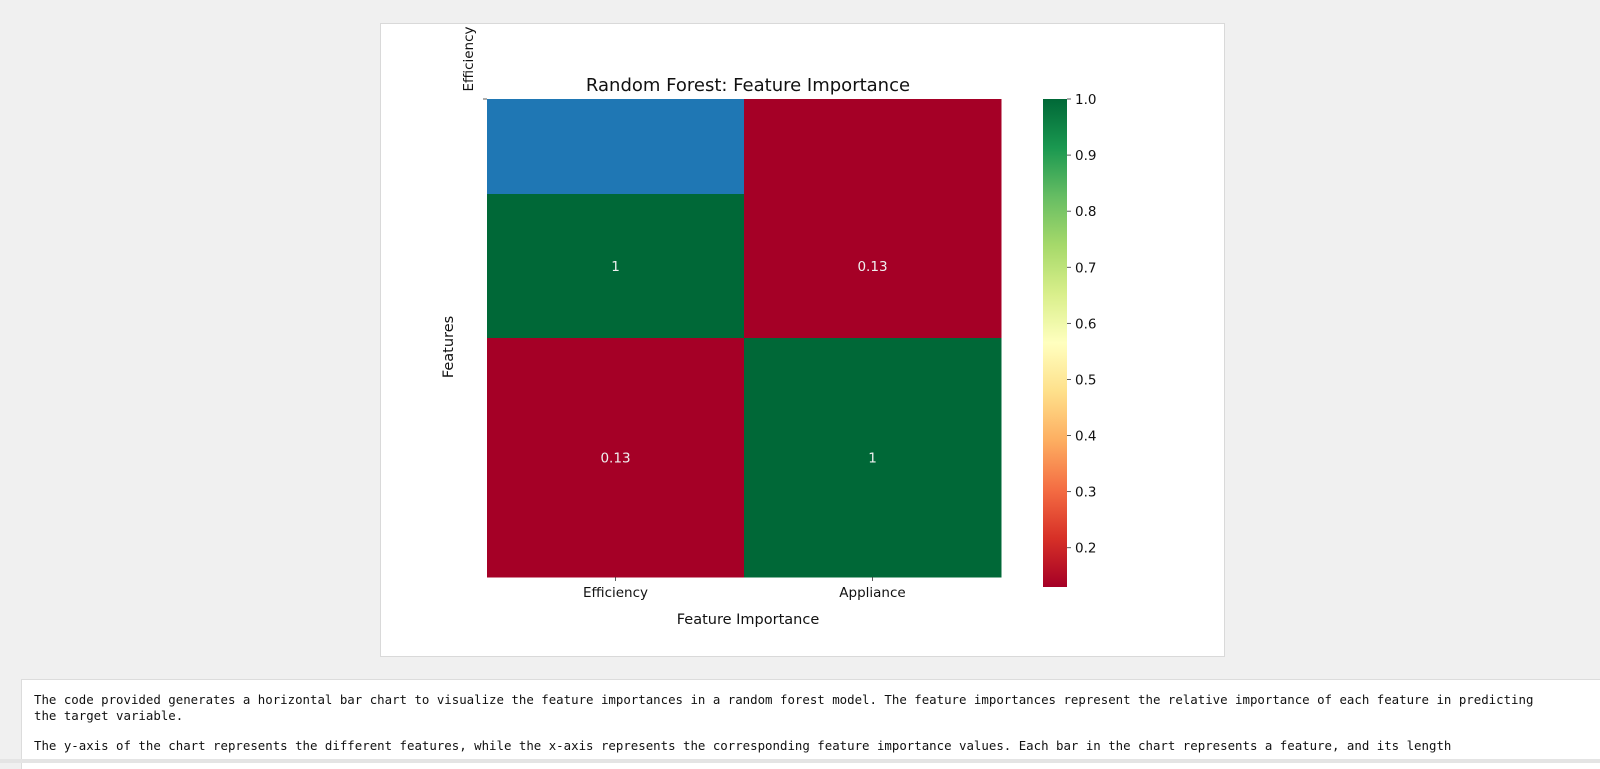 This screenshot has height=769, width=1600. Describe the element at coordinates (748, 620) in the screenshot. I see `x-axis-label: Feature Importance` at that location.